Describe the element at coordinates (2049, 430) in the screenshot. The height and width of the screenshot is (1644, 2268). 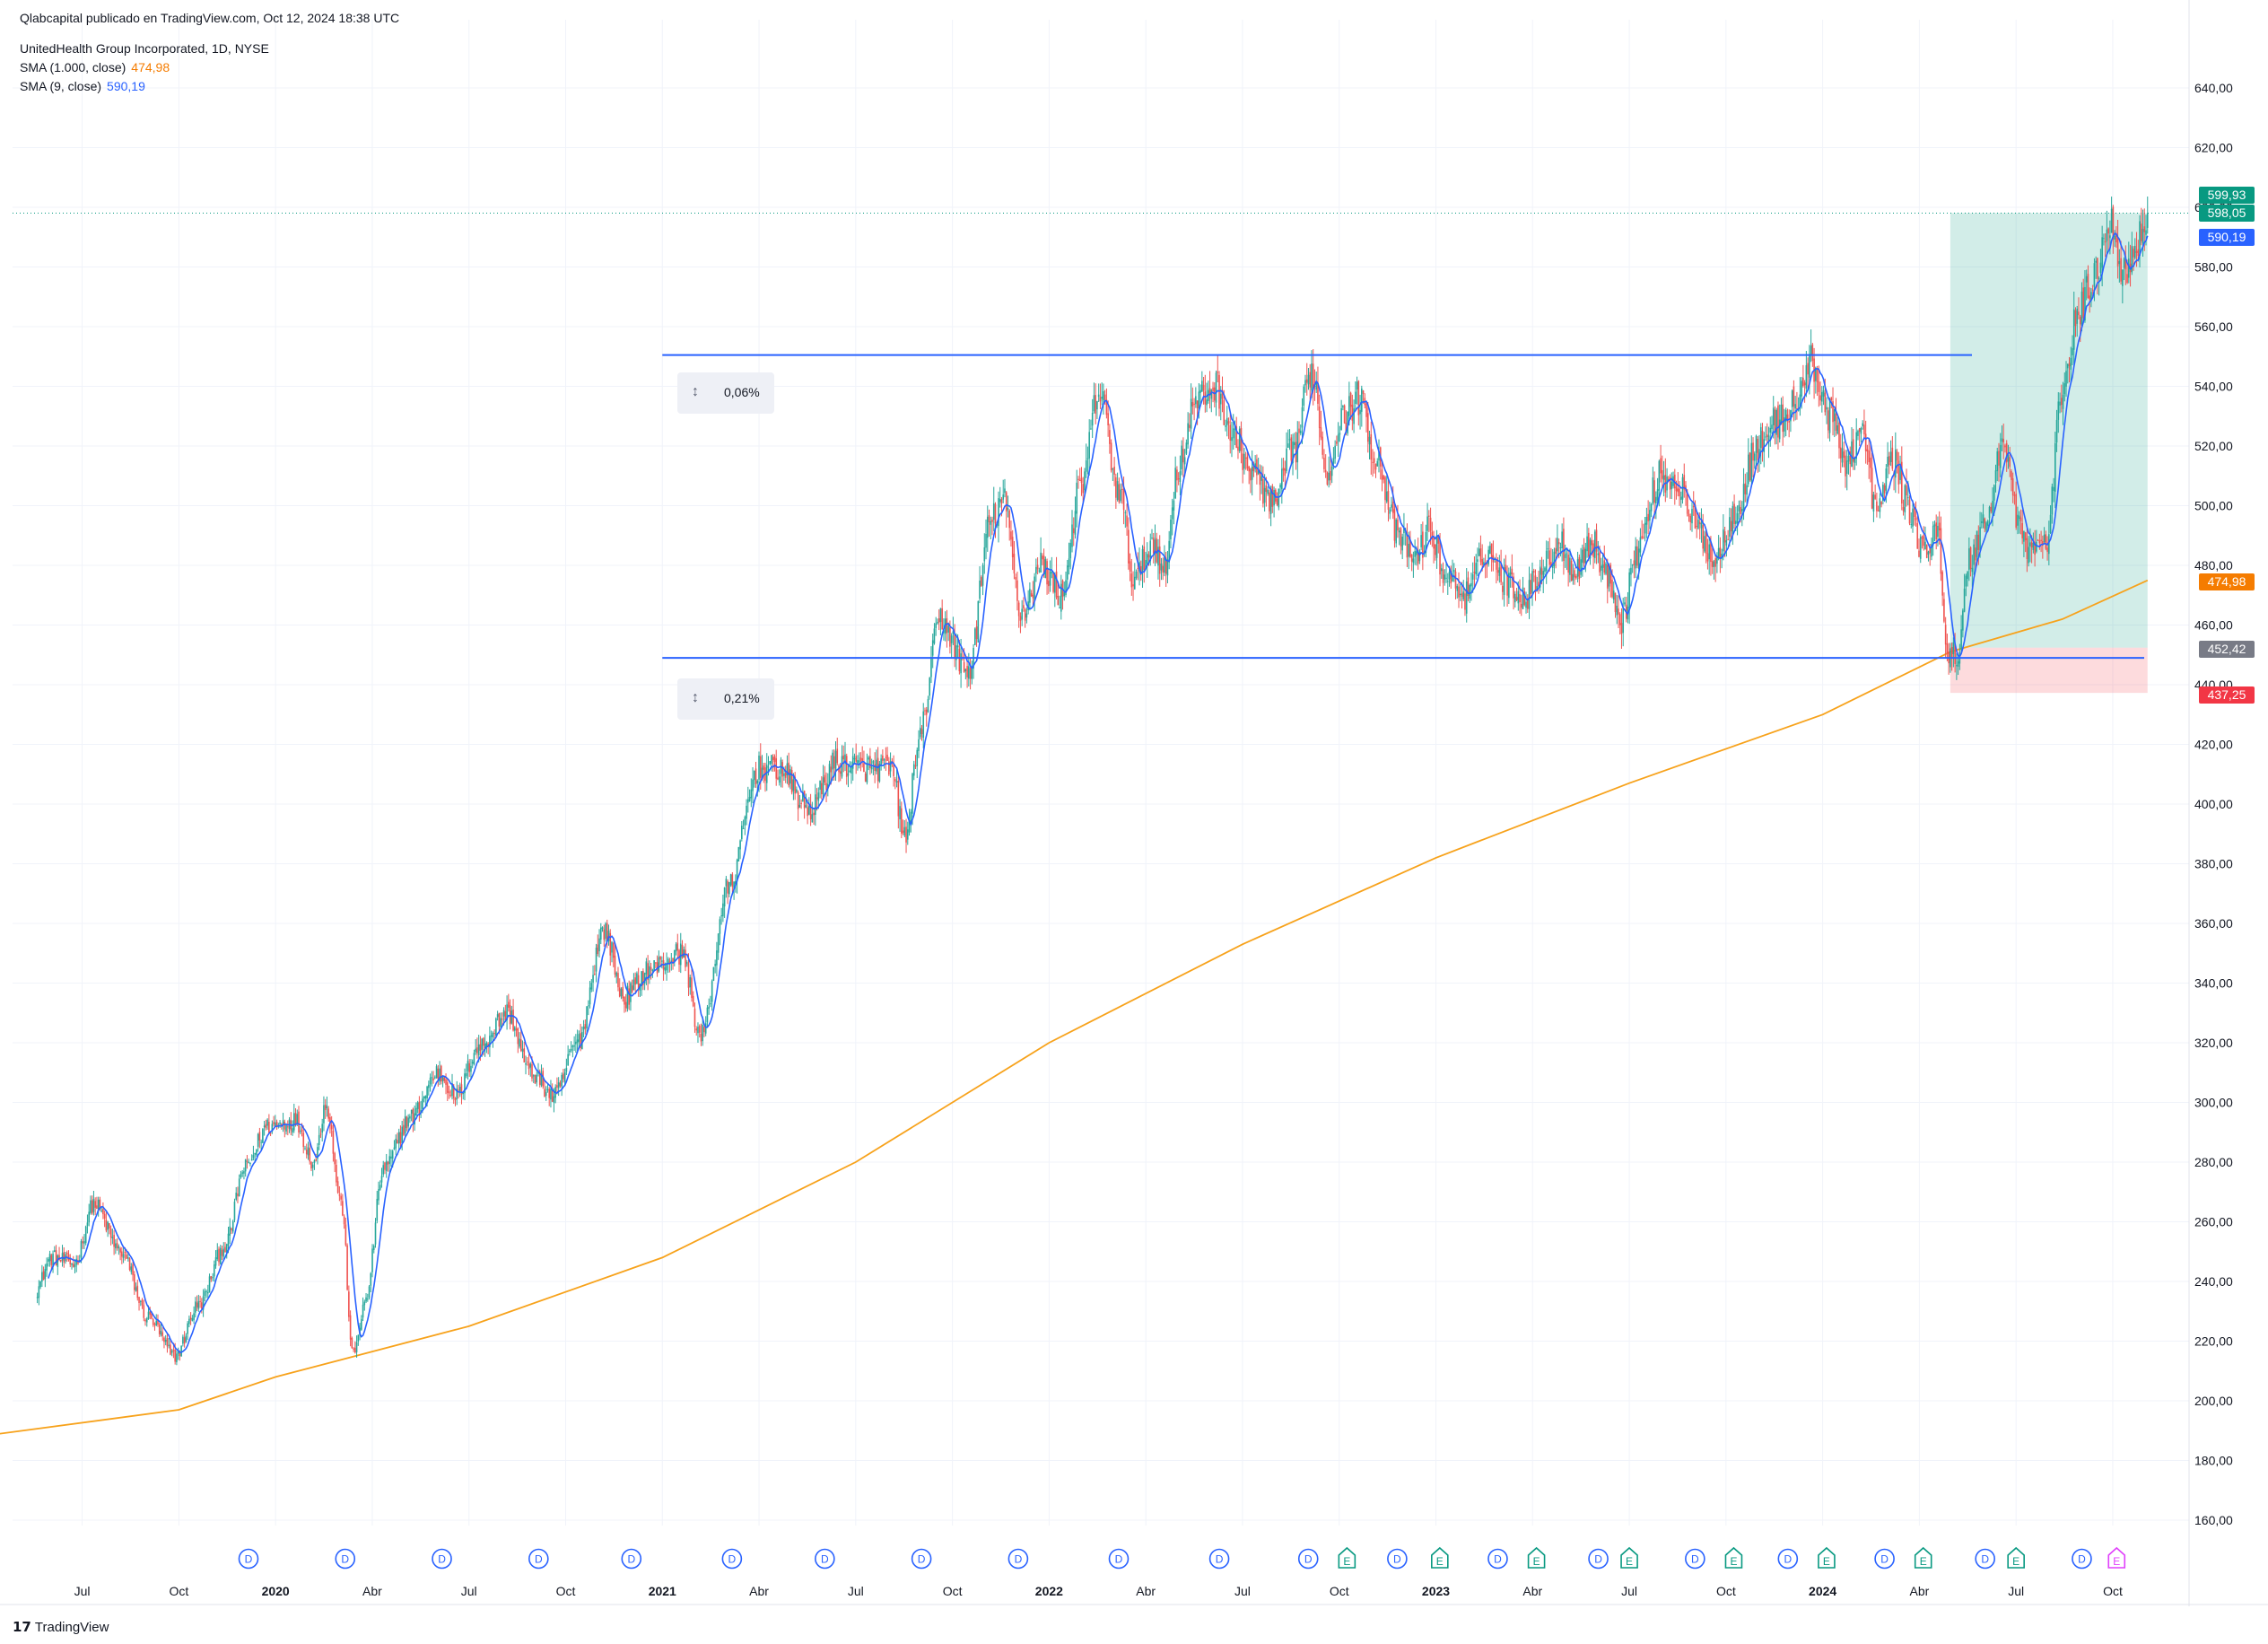
I see `profit-zone` at that location.